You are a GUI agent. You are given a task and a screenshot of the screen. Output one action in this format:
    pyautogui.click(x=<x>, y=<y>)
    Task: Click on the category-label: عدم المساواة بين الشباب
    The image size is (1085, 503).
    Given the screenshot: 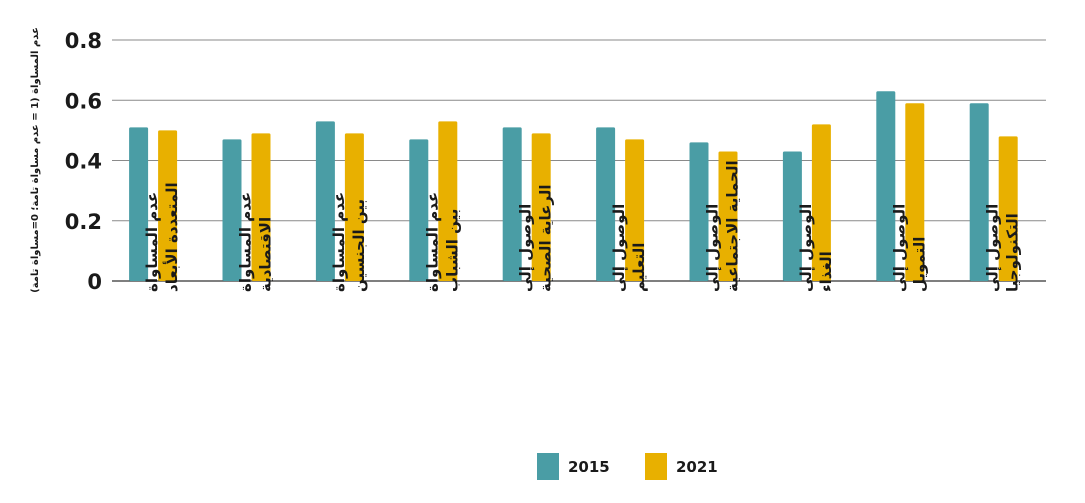 What is the action you would take?
    pyautogui.click(x=442, y=242)
    